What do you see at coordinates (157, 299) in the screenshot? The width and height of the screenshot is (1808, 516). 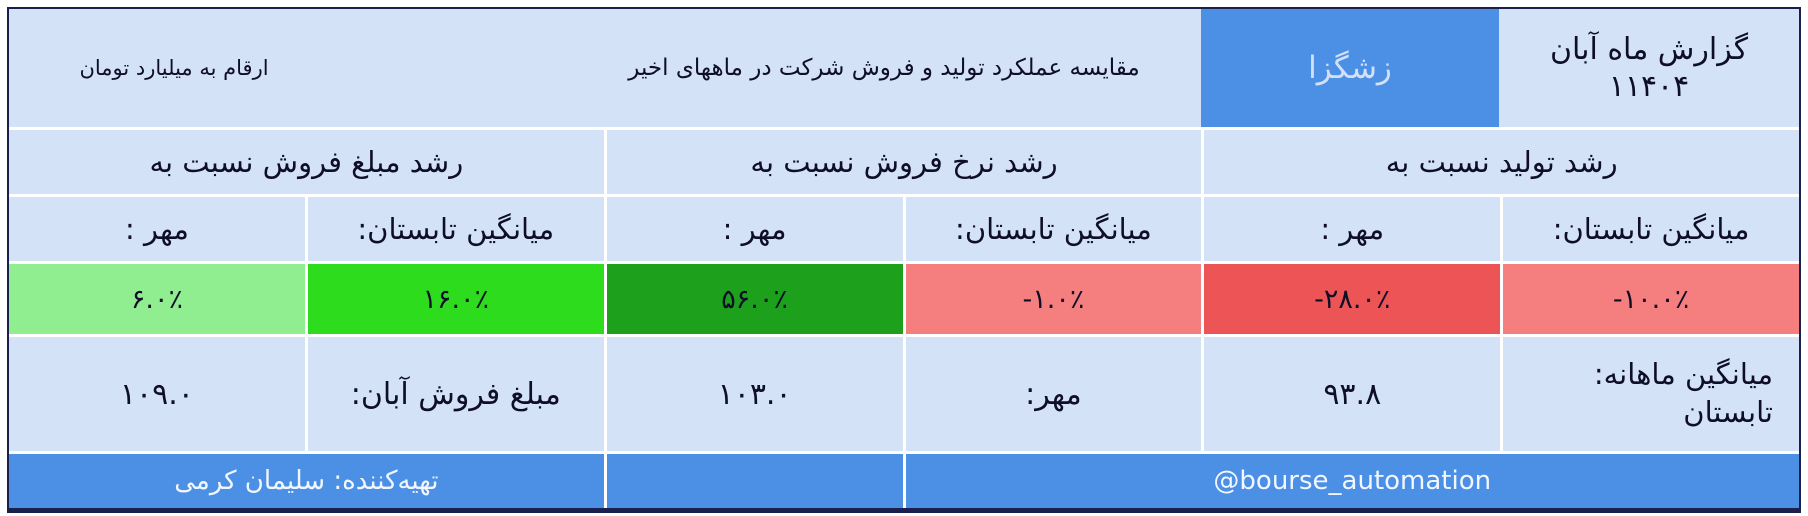 I see `sales-amount-vs-mehr-value: ۶.۰٪` at bounding box center [157, 299].